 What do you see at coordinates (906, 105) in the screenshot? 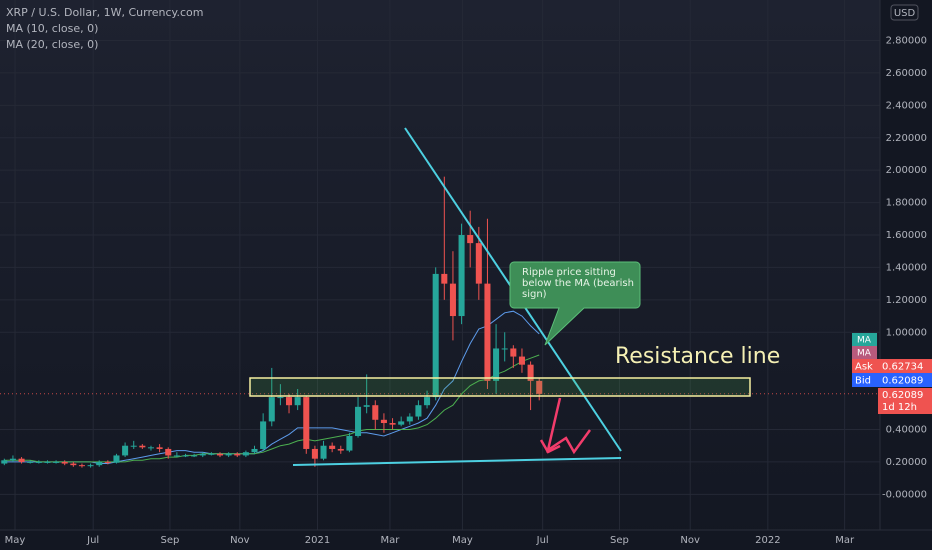
I see `y-tick-label: 2.40000` at bounding box center [906, 105].